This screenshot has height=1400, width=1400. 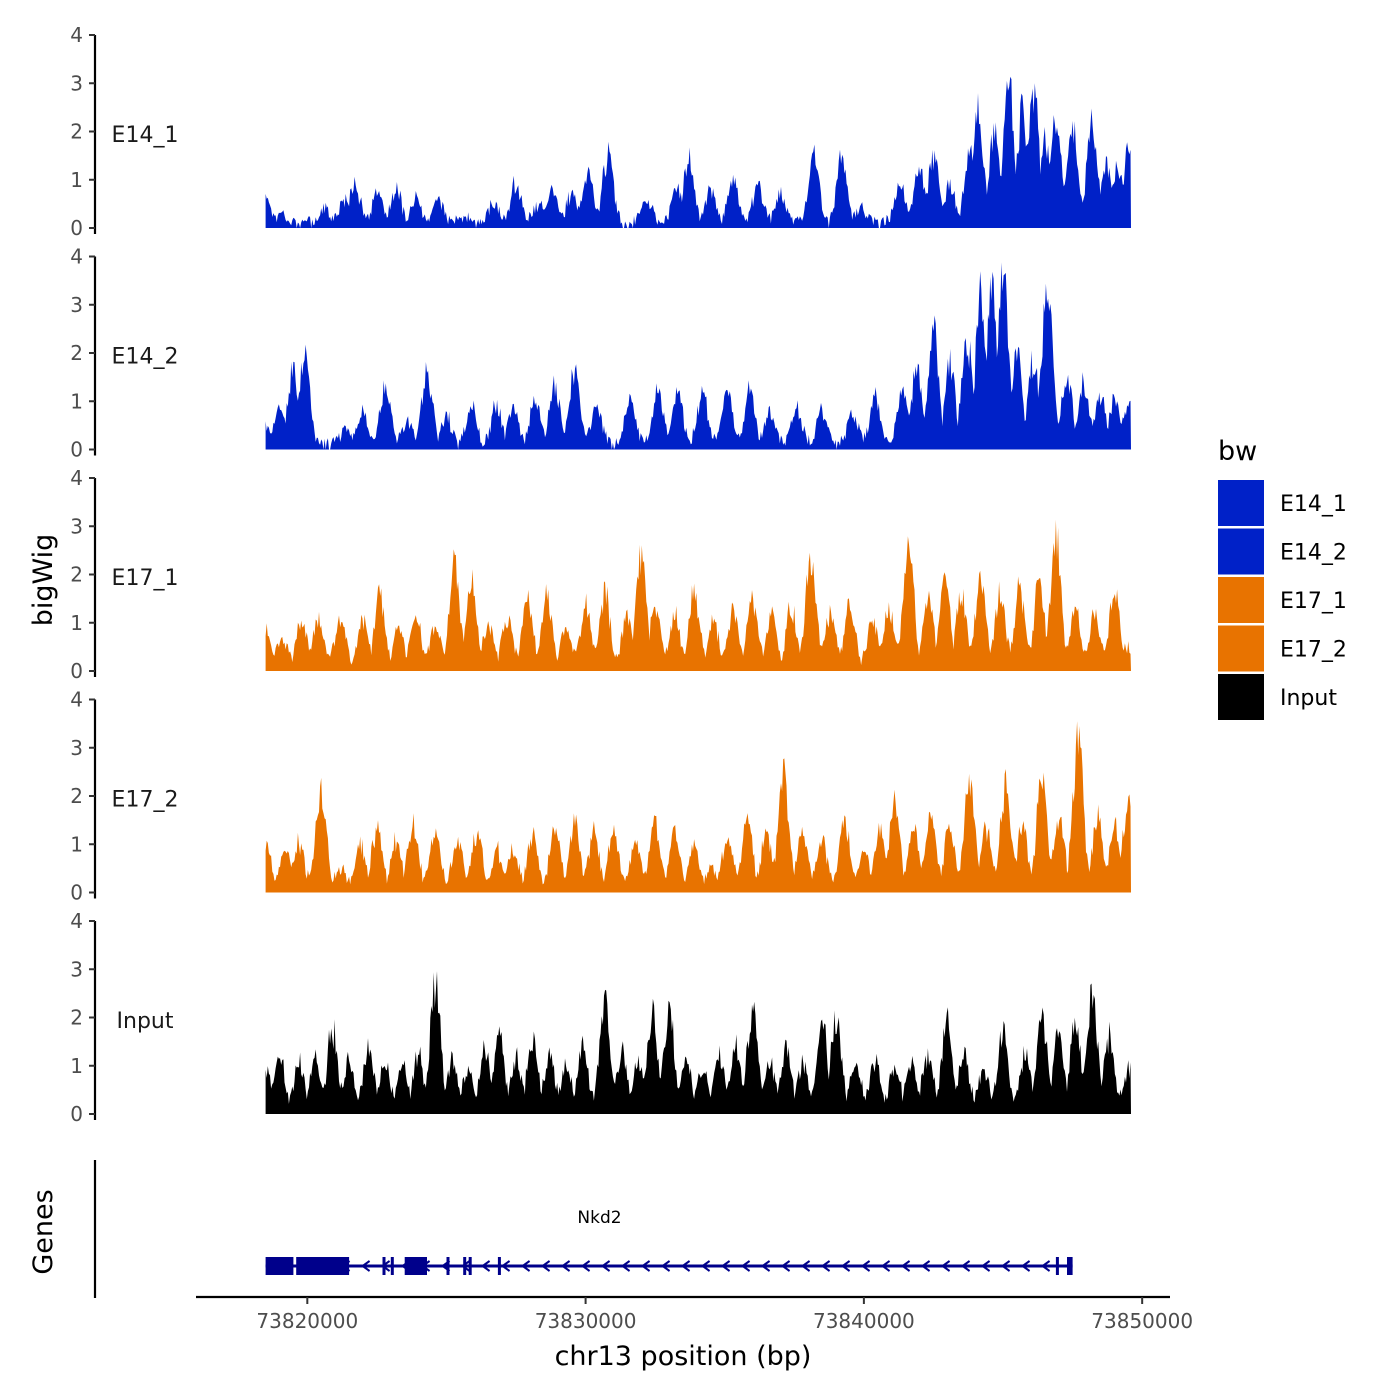 What do you see at coordinates (307, 1321) in the screenshot?
I see `x-tick-label: 73820000` at bounding box center [307, 1321].